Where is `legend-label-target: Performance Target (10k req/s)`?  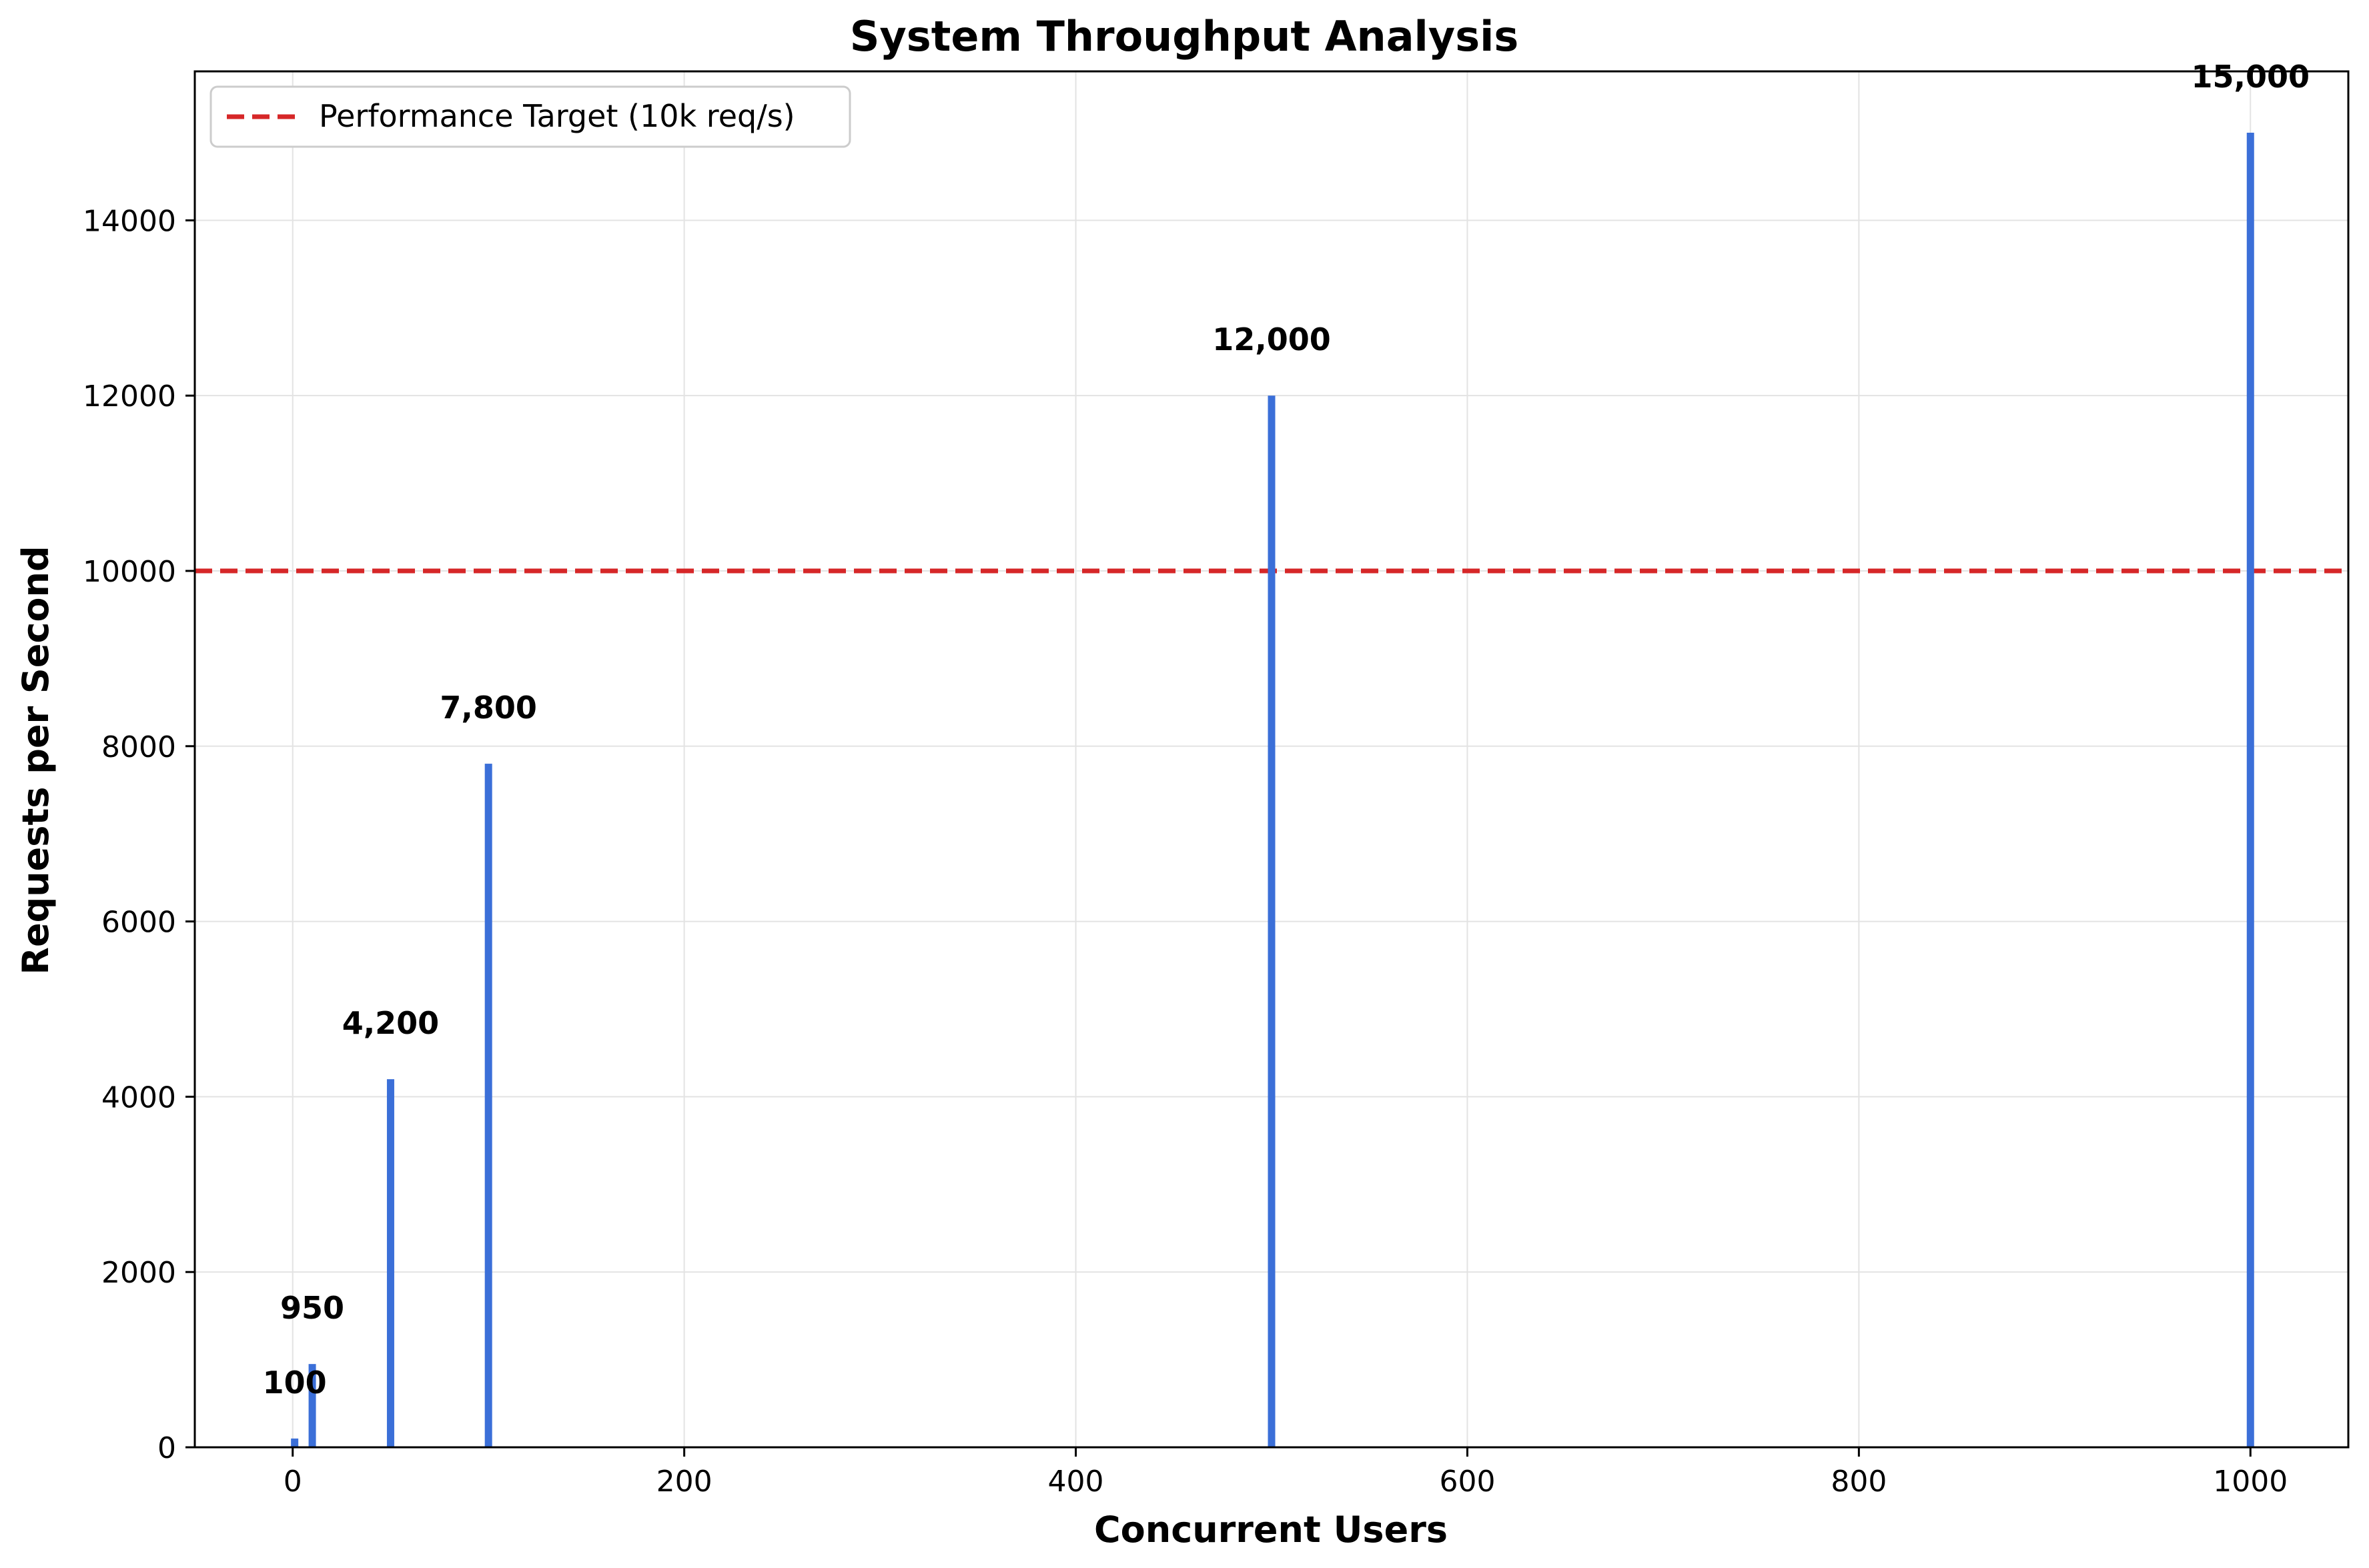
legend-label-target: Performance Target (10k req/s) is located at coordinates (557, 116).